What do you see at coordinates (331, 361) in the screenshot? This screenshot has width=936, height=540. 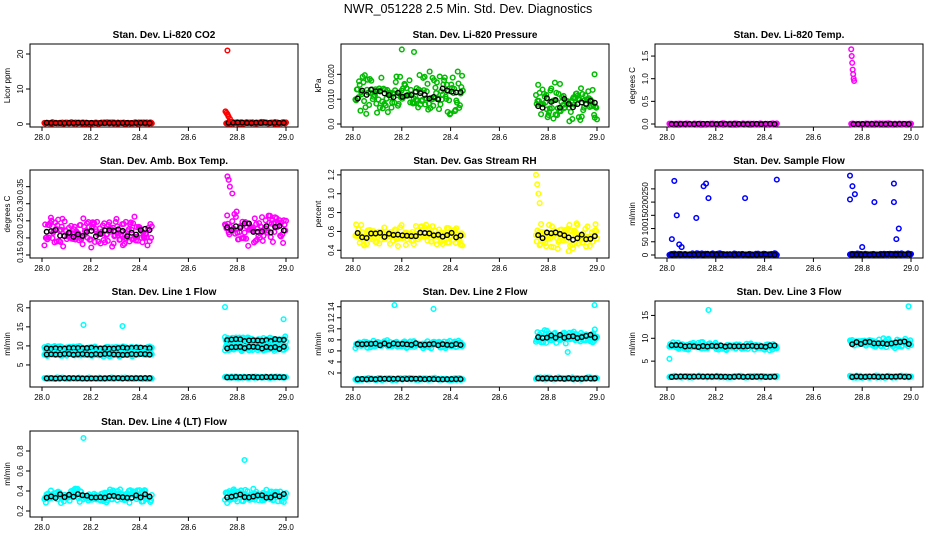 I see `y-tick-label: 4` at bounding box center [331, 361].